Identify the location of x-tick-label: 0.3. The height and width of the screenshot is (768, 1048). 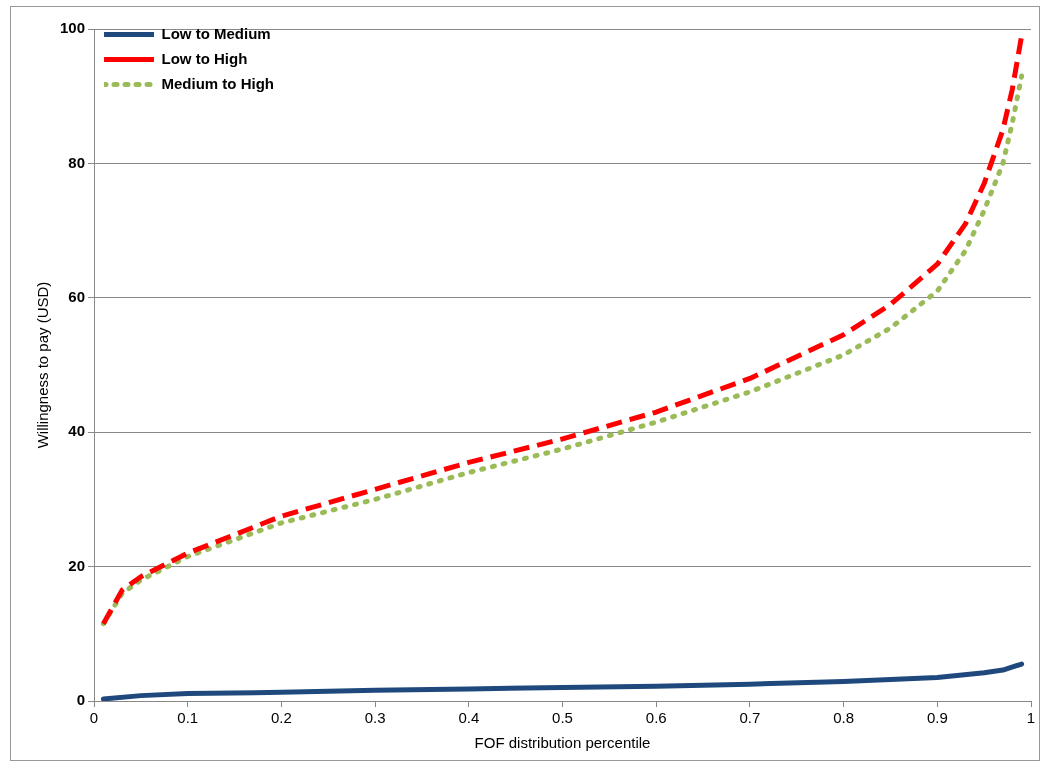
(375, 718).